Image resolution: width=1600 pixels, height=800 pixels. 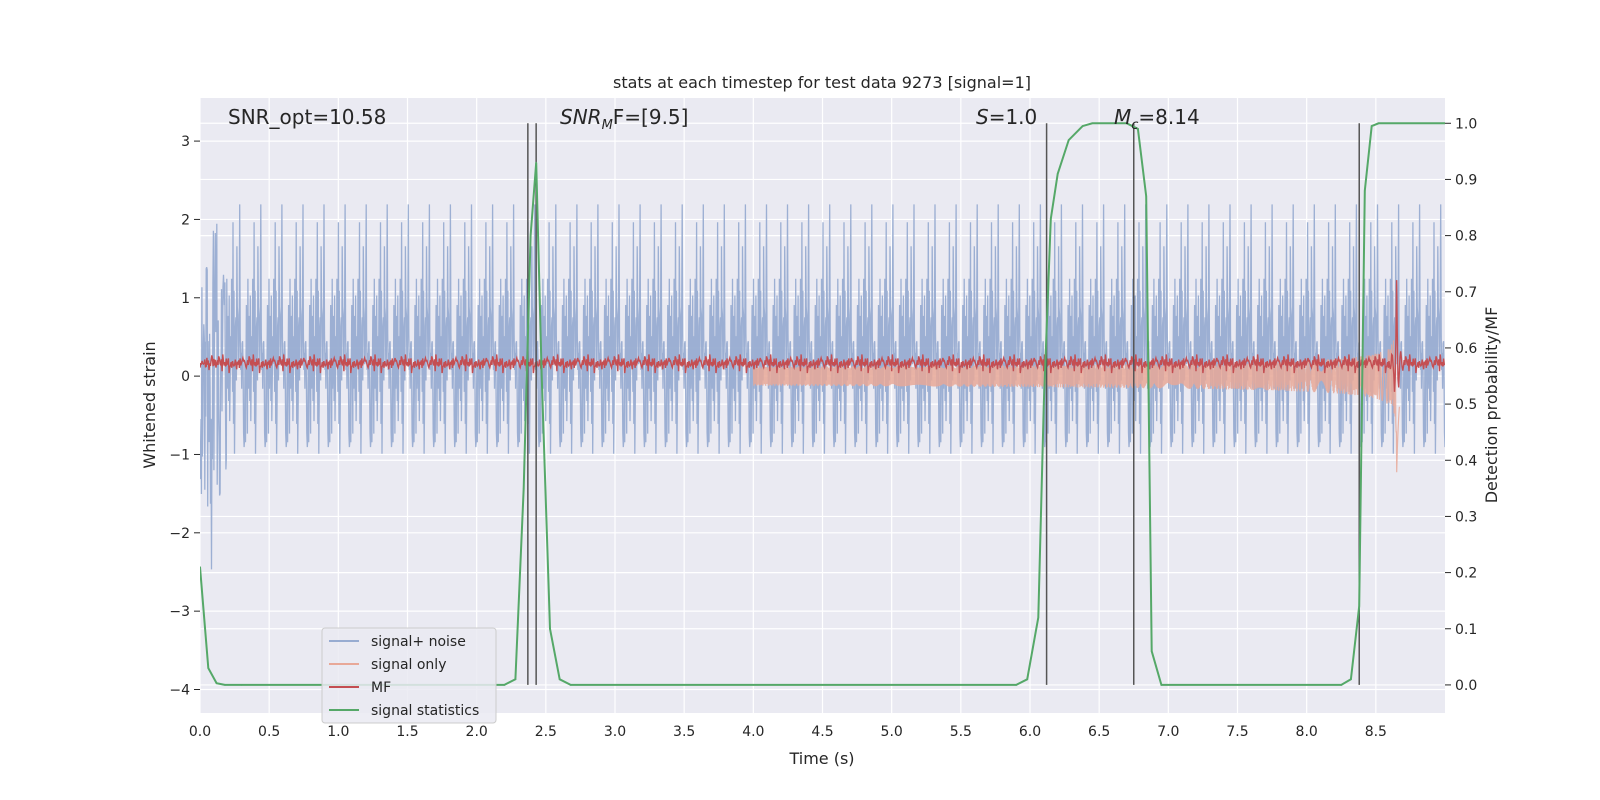 What do you see at coordinates (1237, 732) in the screenshot?
I see `x-tick-label: 7.5` at bounding box center [1237, 732].